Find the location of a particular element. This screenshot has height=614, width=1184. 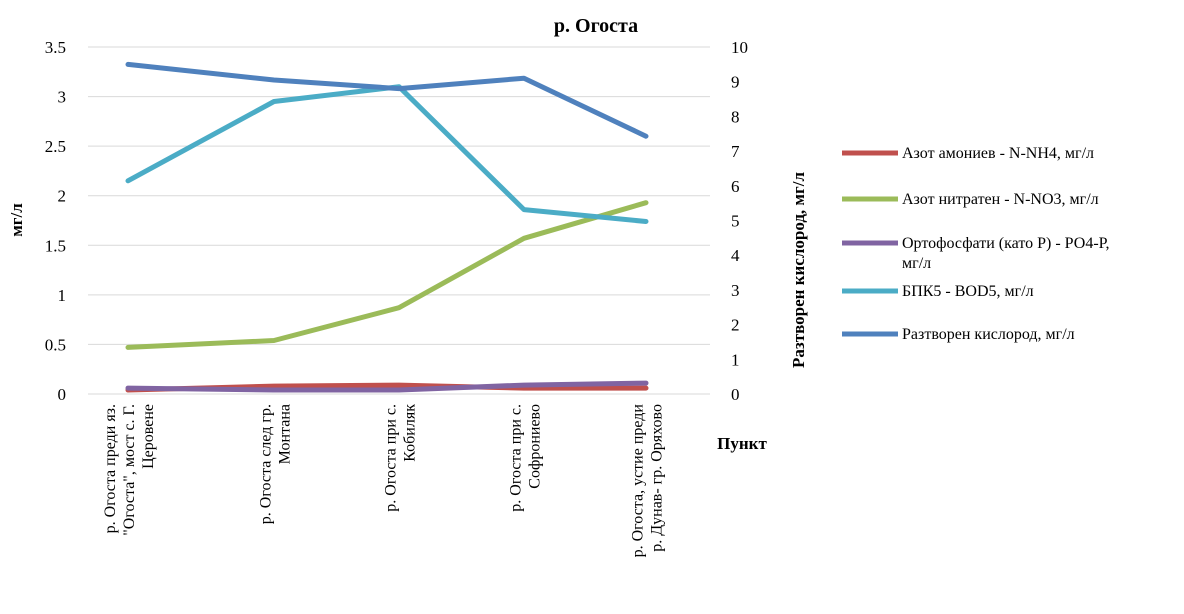

legend-label: Ортофосфати (като Р) - РО4-Р, мг/л is located at coordinates (1006, 253).